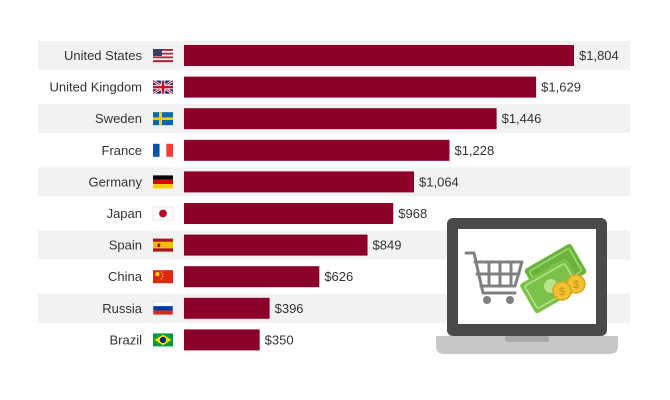  I want to click on country-label-united-kingdom: United Kingdom, so click(96, 87).